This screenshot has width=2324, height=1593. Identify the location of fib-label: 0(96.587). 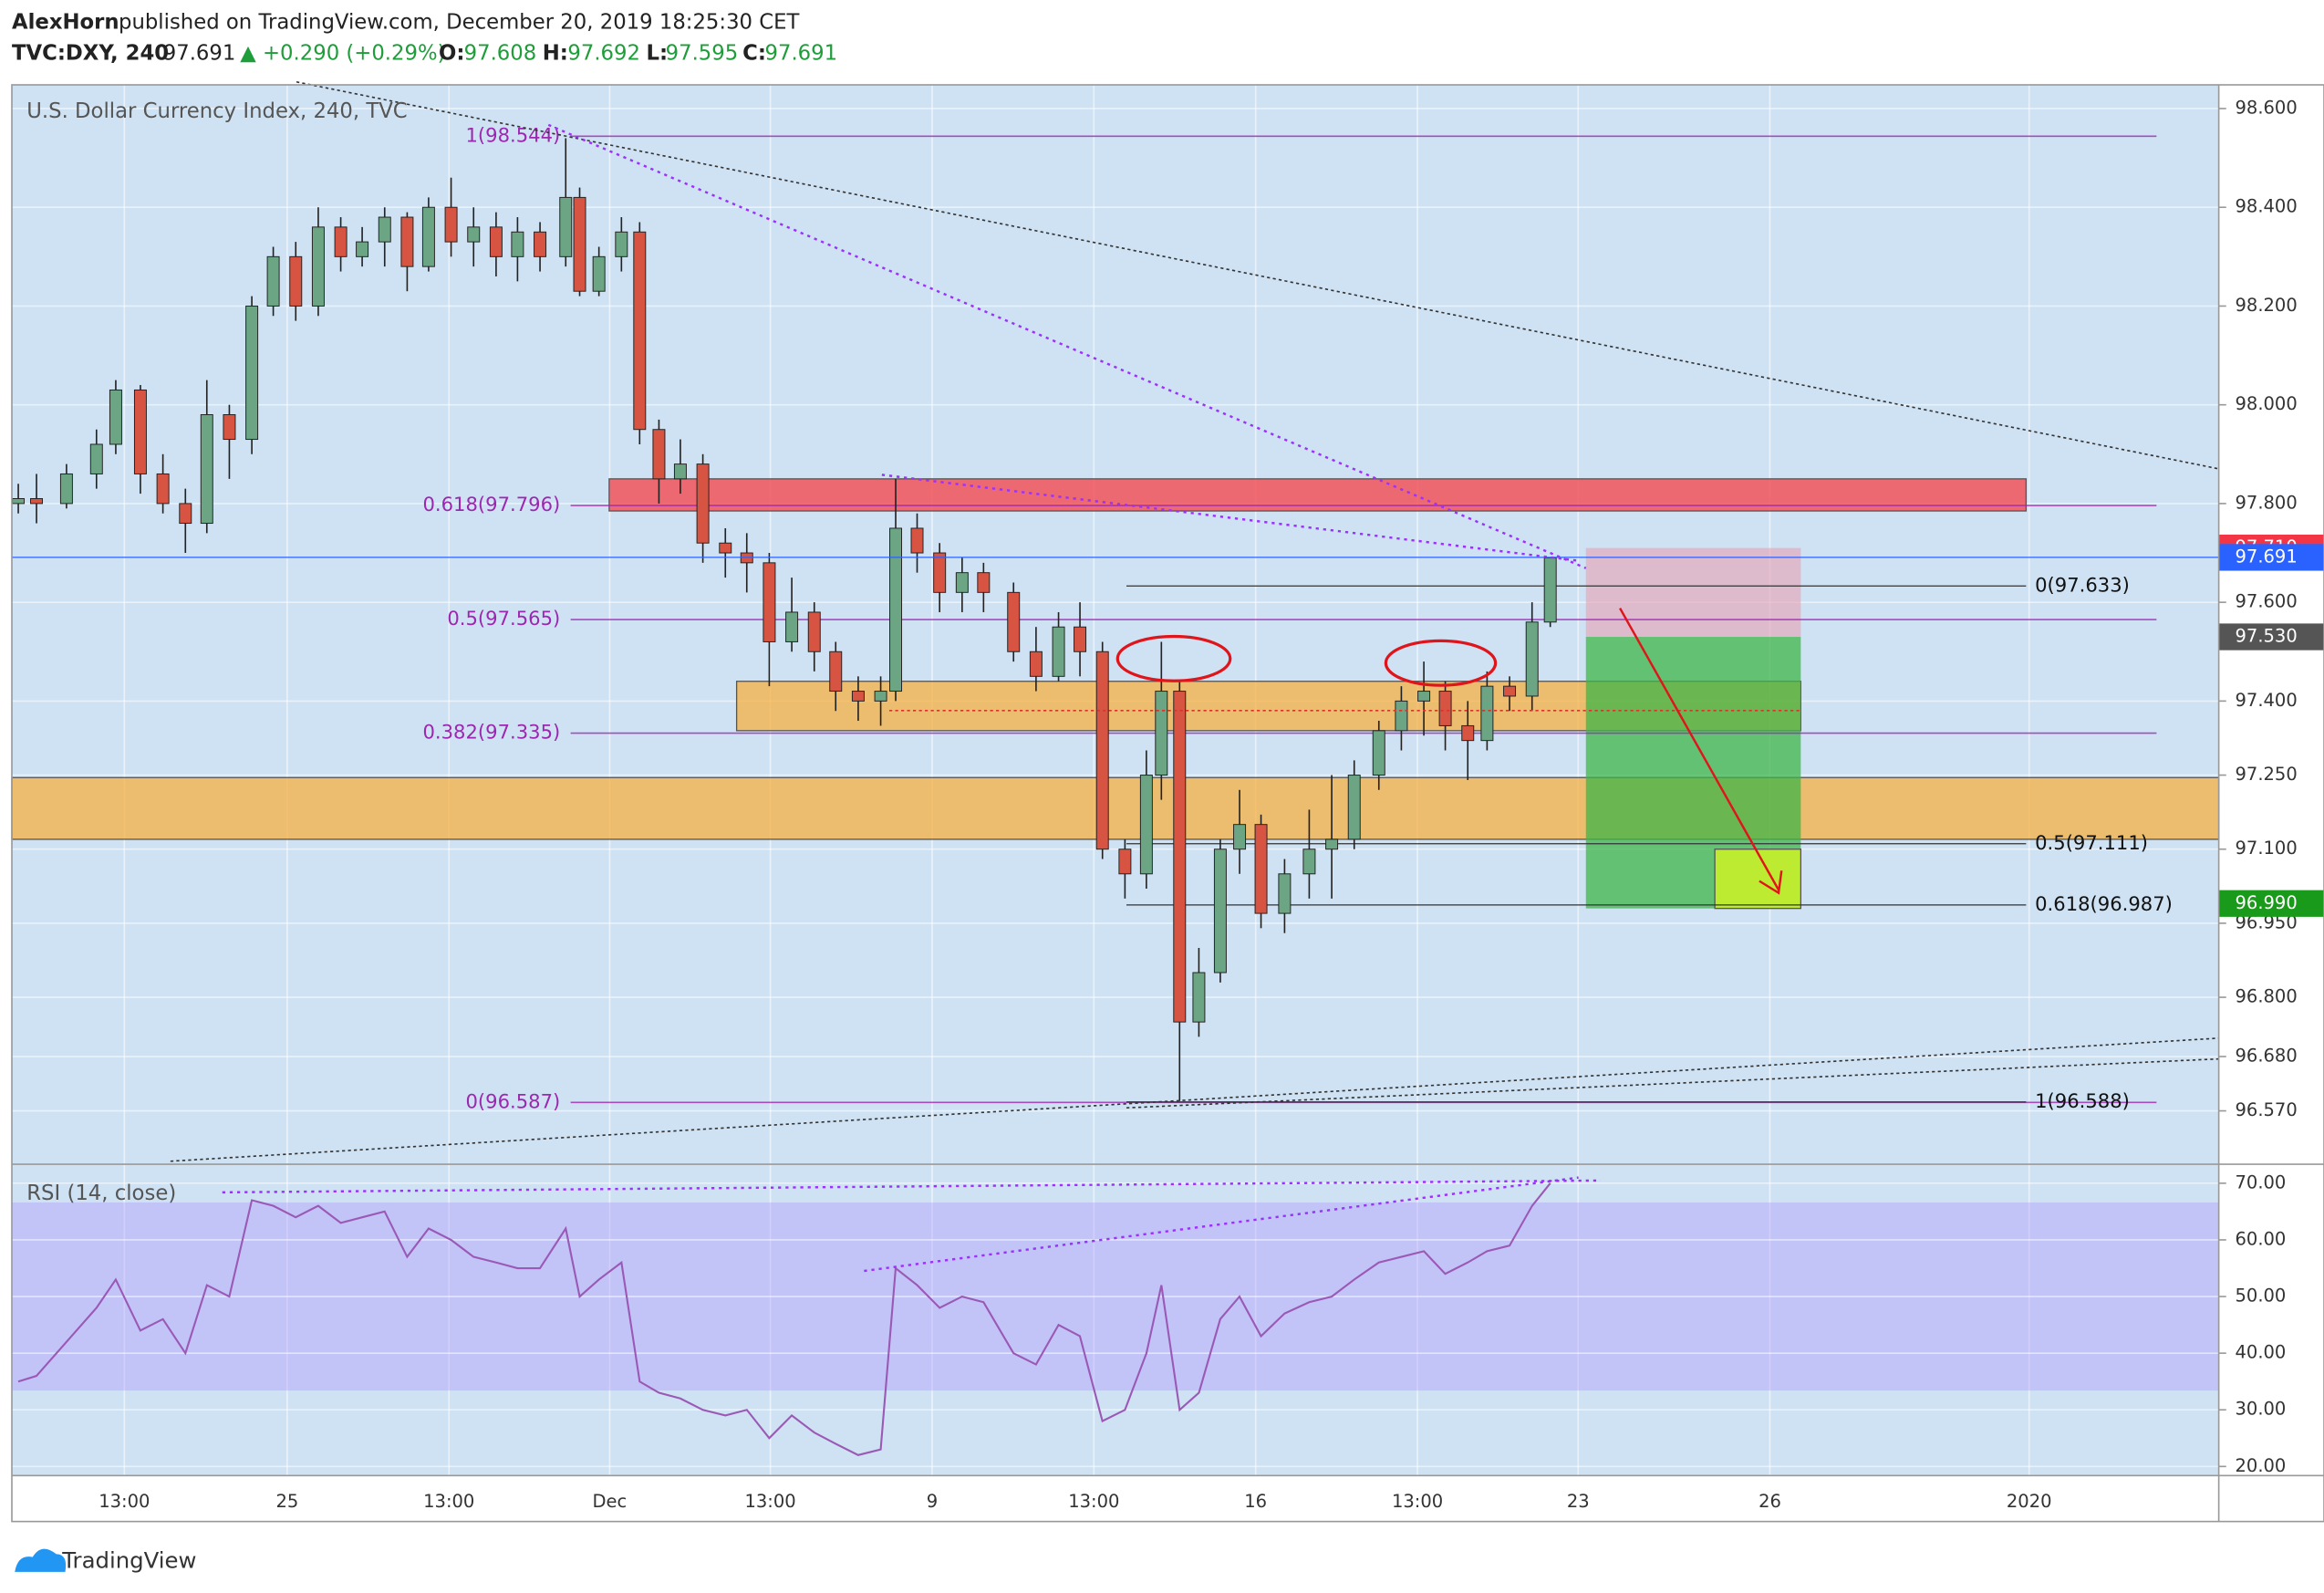
(512, 1100).